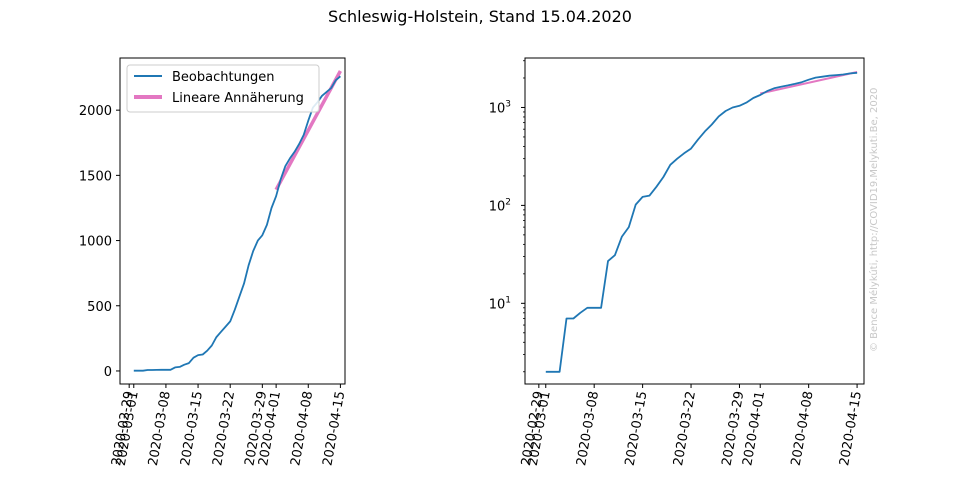 This screenshot has width=960, height=480. What do you see at coordinates (238, 98) in the screenshot?
I see `legend-label-lineare-annaeherung: Lineare Annäherung` at bounding box center [238, 98].